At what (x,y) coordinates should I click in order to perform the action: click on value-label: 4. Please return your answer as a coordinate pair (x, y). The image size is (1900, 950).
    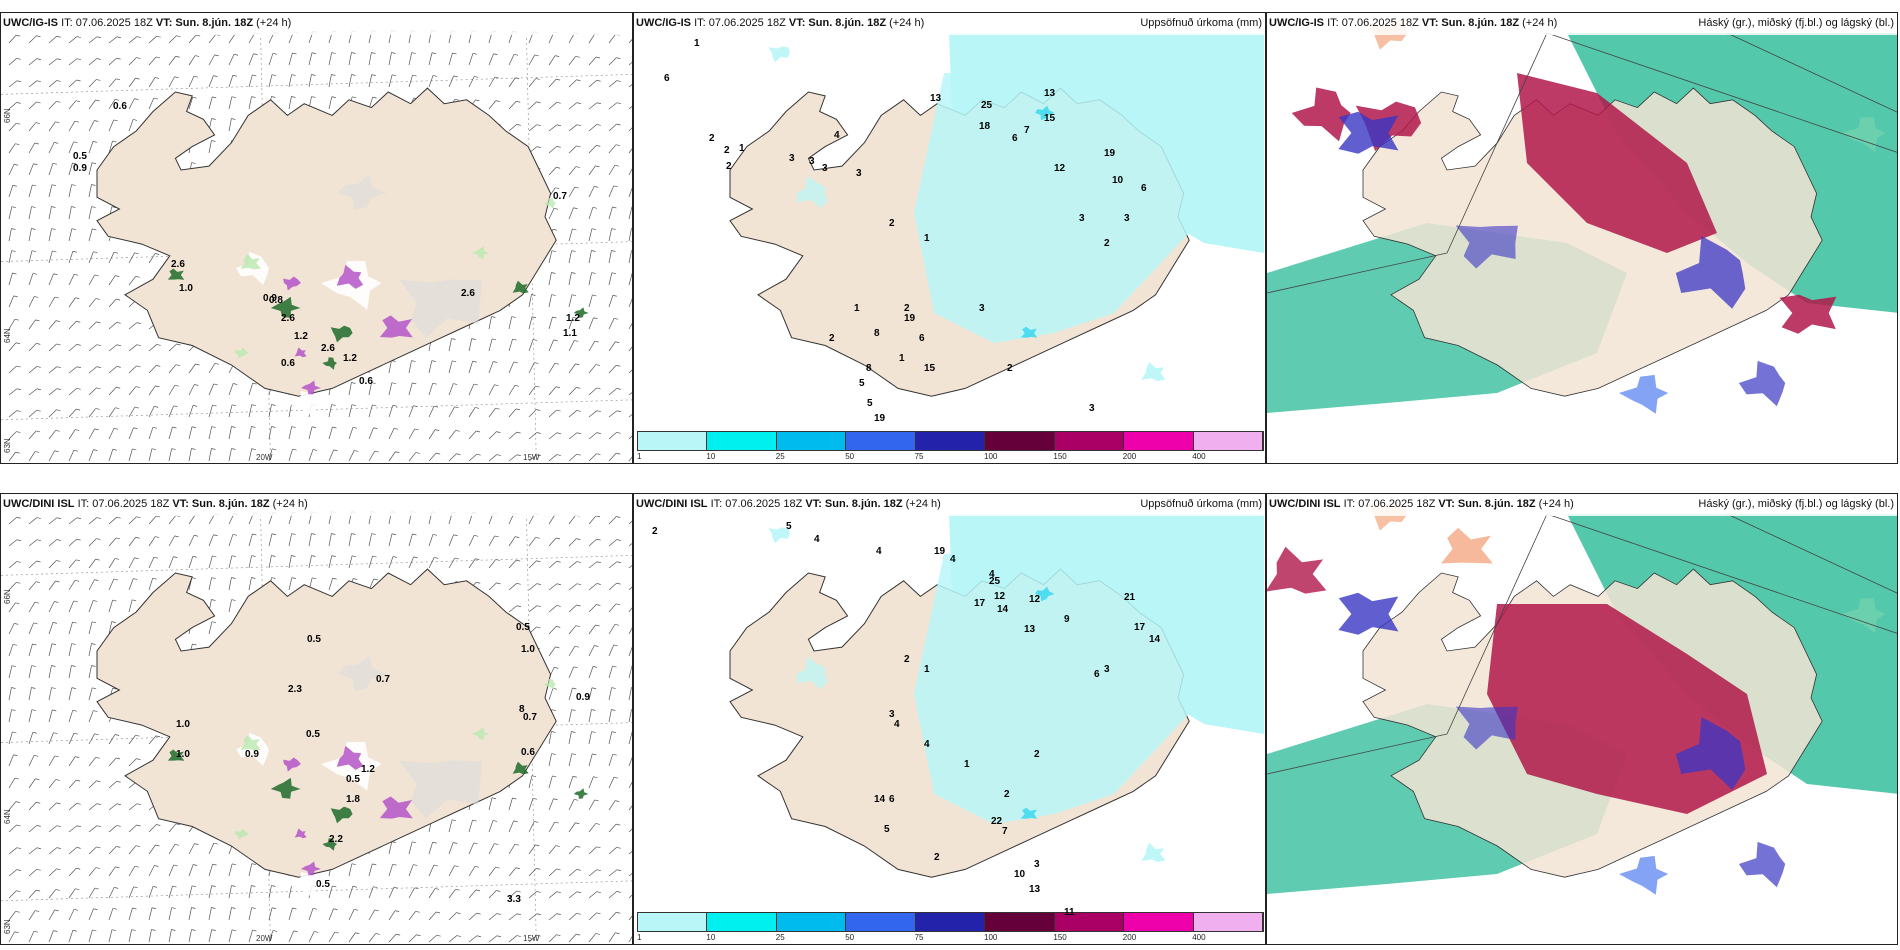
    Looking at the image, I should click on (897, 724).